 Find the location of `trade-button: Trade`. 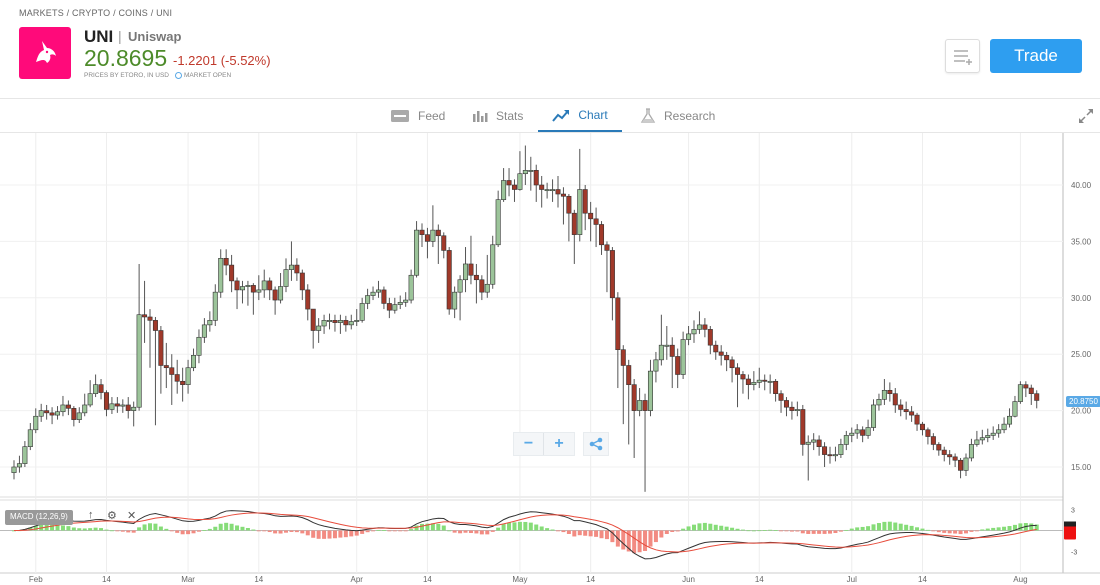

trade-button: Trade is located at coordinates (1036, 56).